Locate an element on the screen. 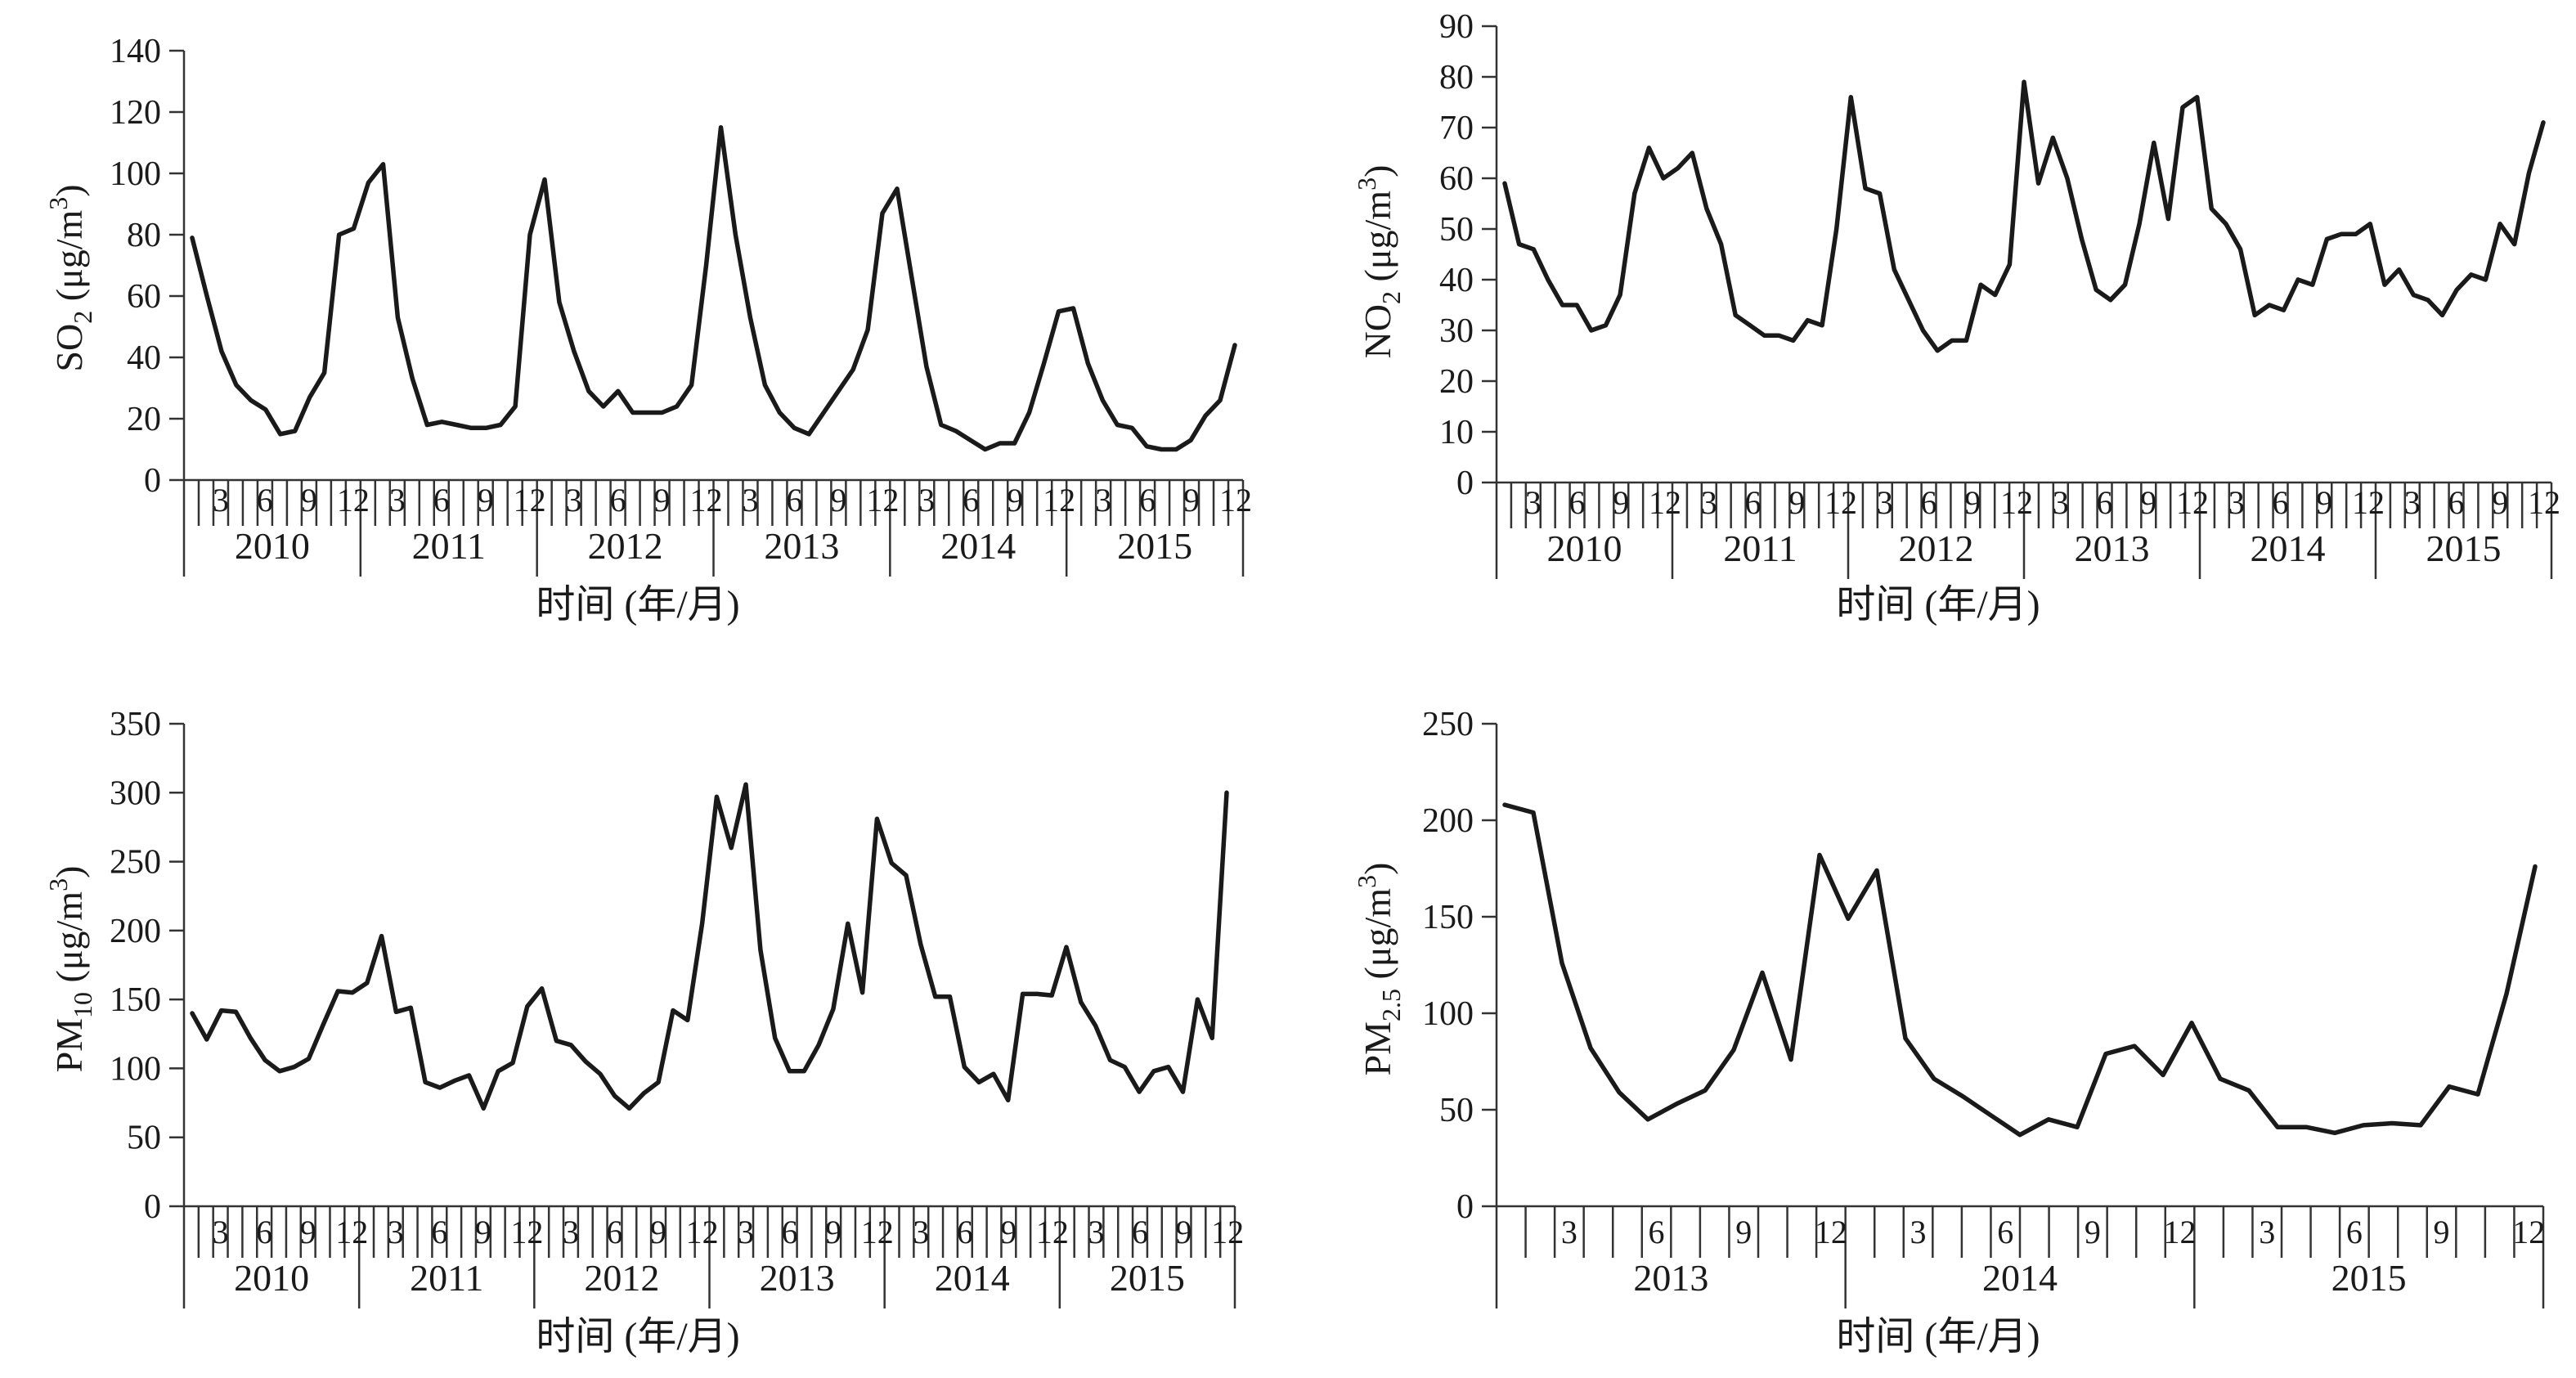 The width and height of the screenshot is (2576, 1378). y-tick-label: 100 is located at coordinates (135, 174).